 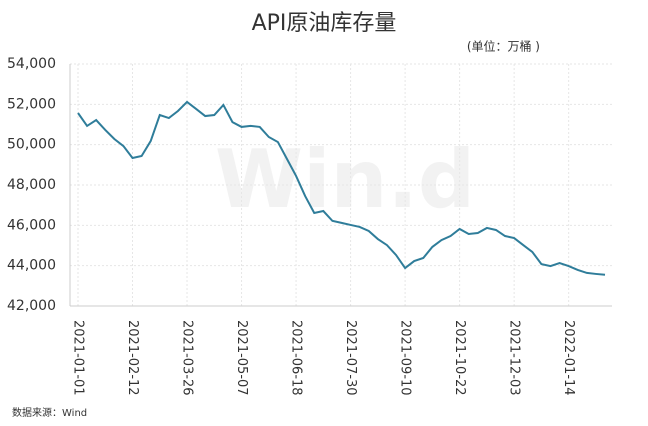 What do you see at coordinates (31, 64) in the screenshot?
I see `y-tick-label: 54,000` at bounding box center [31, 64].